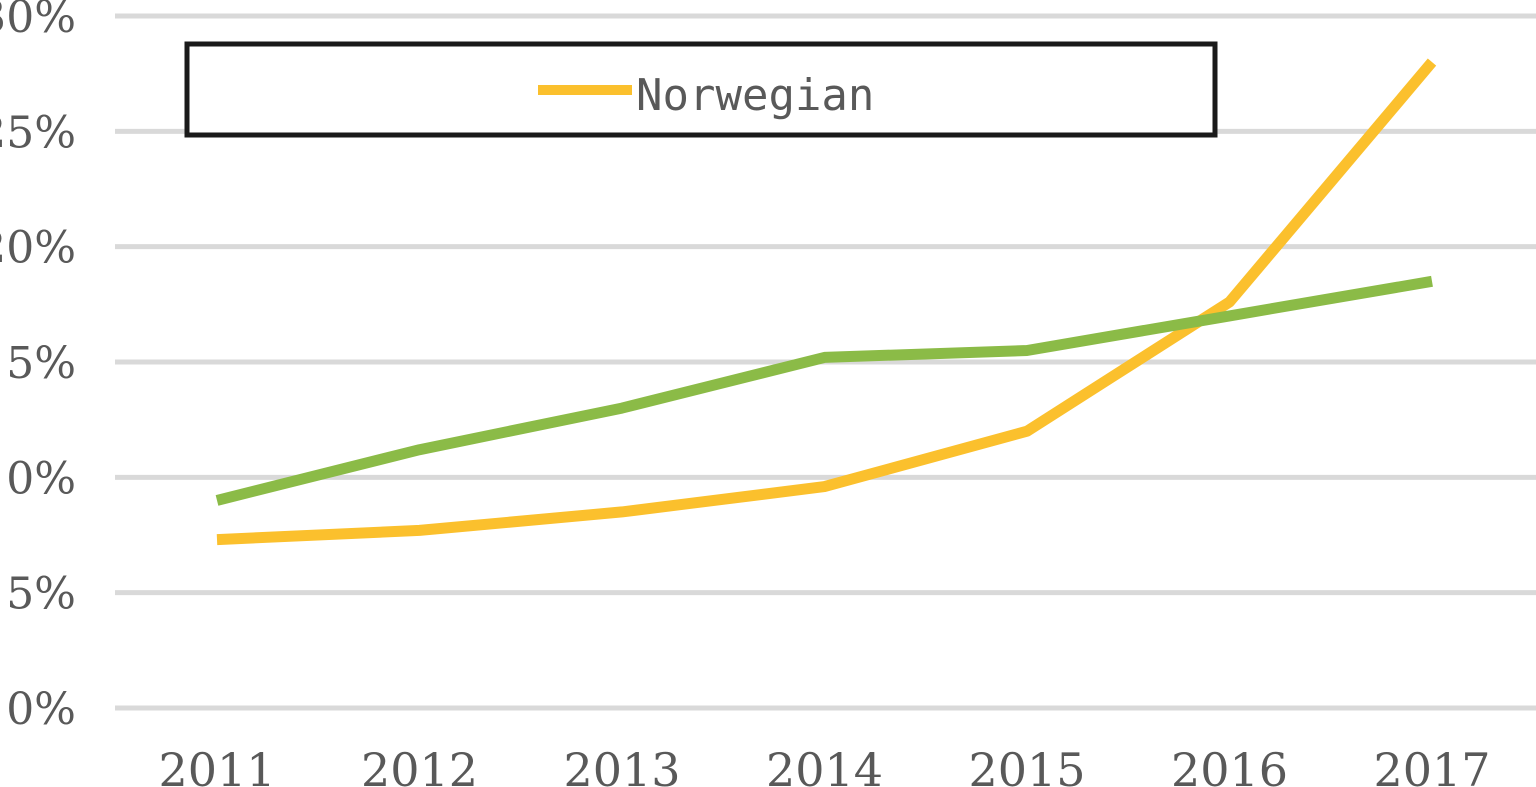 The height and width of the screenshot is (787, 1536). Describe the element at coordinates (41, 709) in the screenshot. I see `y-tick-label-0: 0%` at that location.